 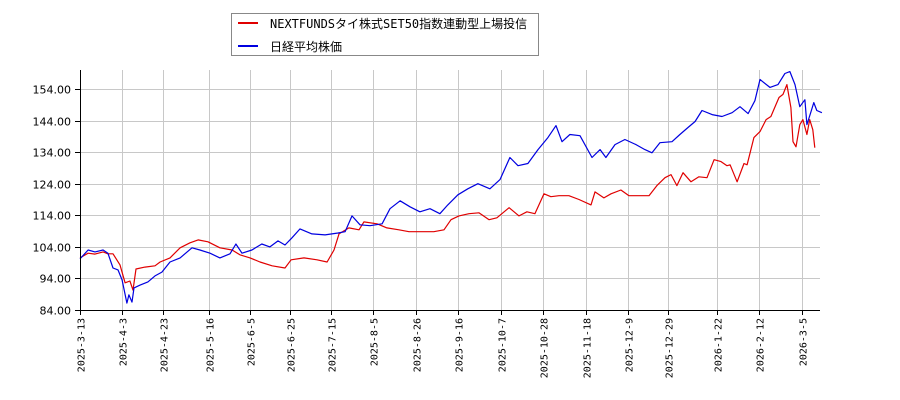 What do you see at coordinates (670, 348) in the screenshot?
I see `x-tick-label: 2025-12-29` at bounding box center [670, 348].